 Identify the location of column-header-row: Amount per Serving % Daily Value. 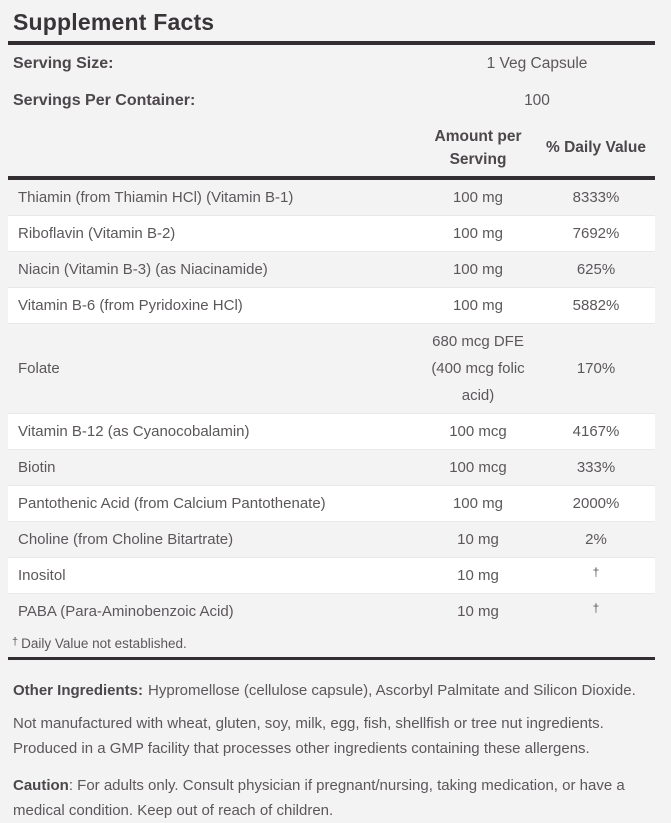
(331, 147).